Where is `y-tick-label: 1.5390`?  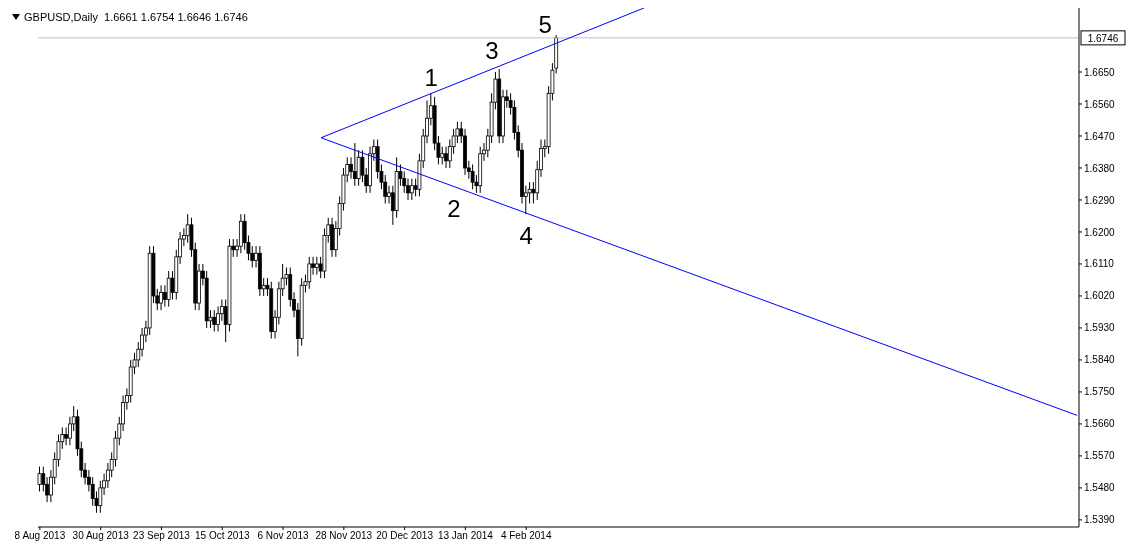
y-tick-label: 1.5390 is located at coordinates (1100, 520).